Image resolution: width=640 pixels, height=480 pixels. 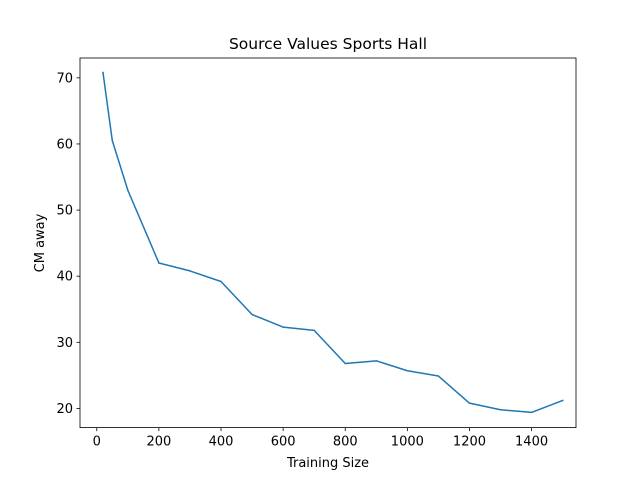 I want to click on x-tick-label: 400, so click(x=221, y=442).